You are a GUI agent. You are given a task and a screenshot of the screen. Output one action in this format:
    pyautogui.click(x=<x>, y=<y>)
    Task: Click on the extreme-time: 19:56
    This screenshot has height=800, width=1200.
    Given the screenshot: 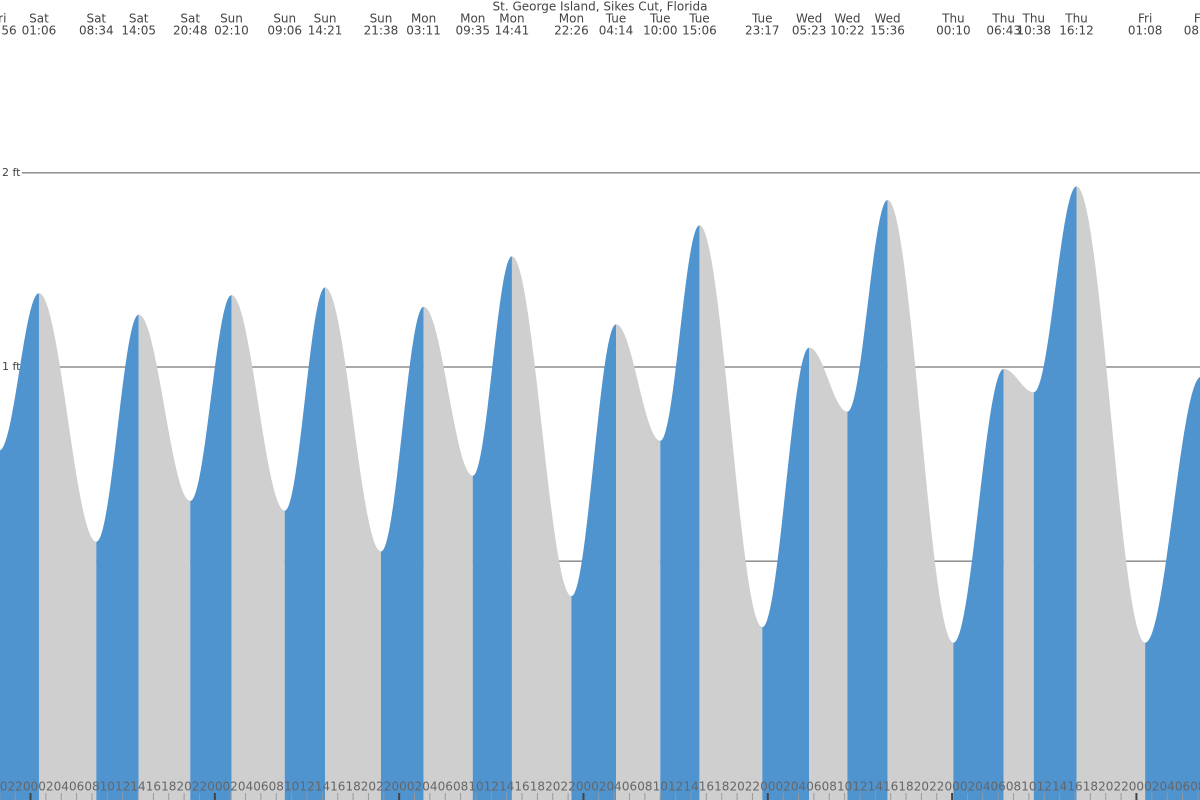 What is the action you would take?
    pyautogui.click(x=8, y=31)
    